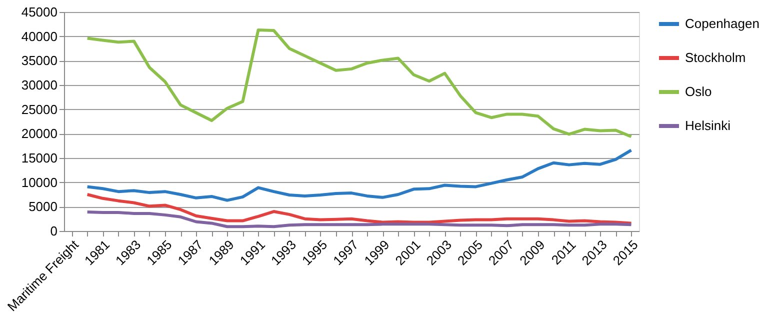  I want to click on y-tick-label: 45000, so click(39, 12).